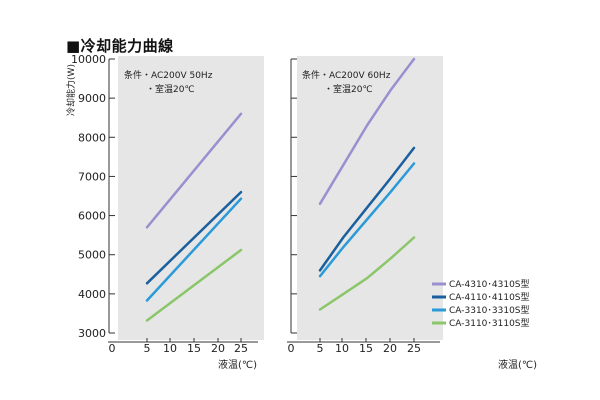 This screenshot has width=600, height=400. I want to click on legend-label-4: CA-3110･3110S型, so click(489, 323).